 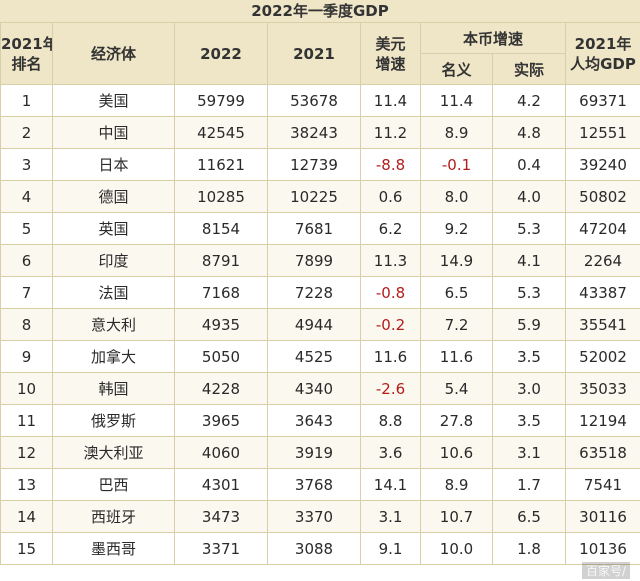 What do you see at coordinates (390, 196) in the screenshot?
I see `cell-usd-growth: 0.6` at bounding box center [390, 196].